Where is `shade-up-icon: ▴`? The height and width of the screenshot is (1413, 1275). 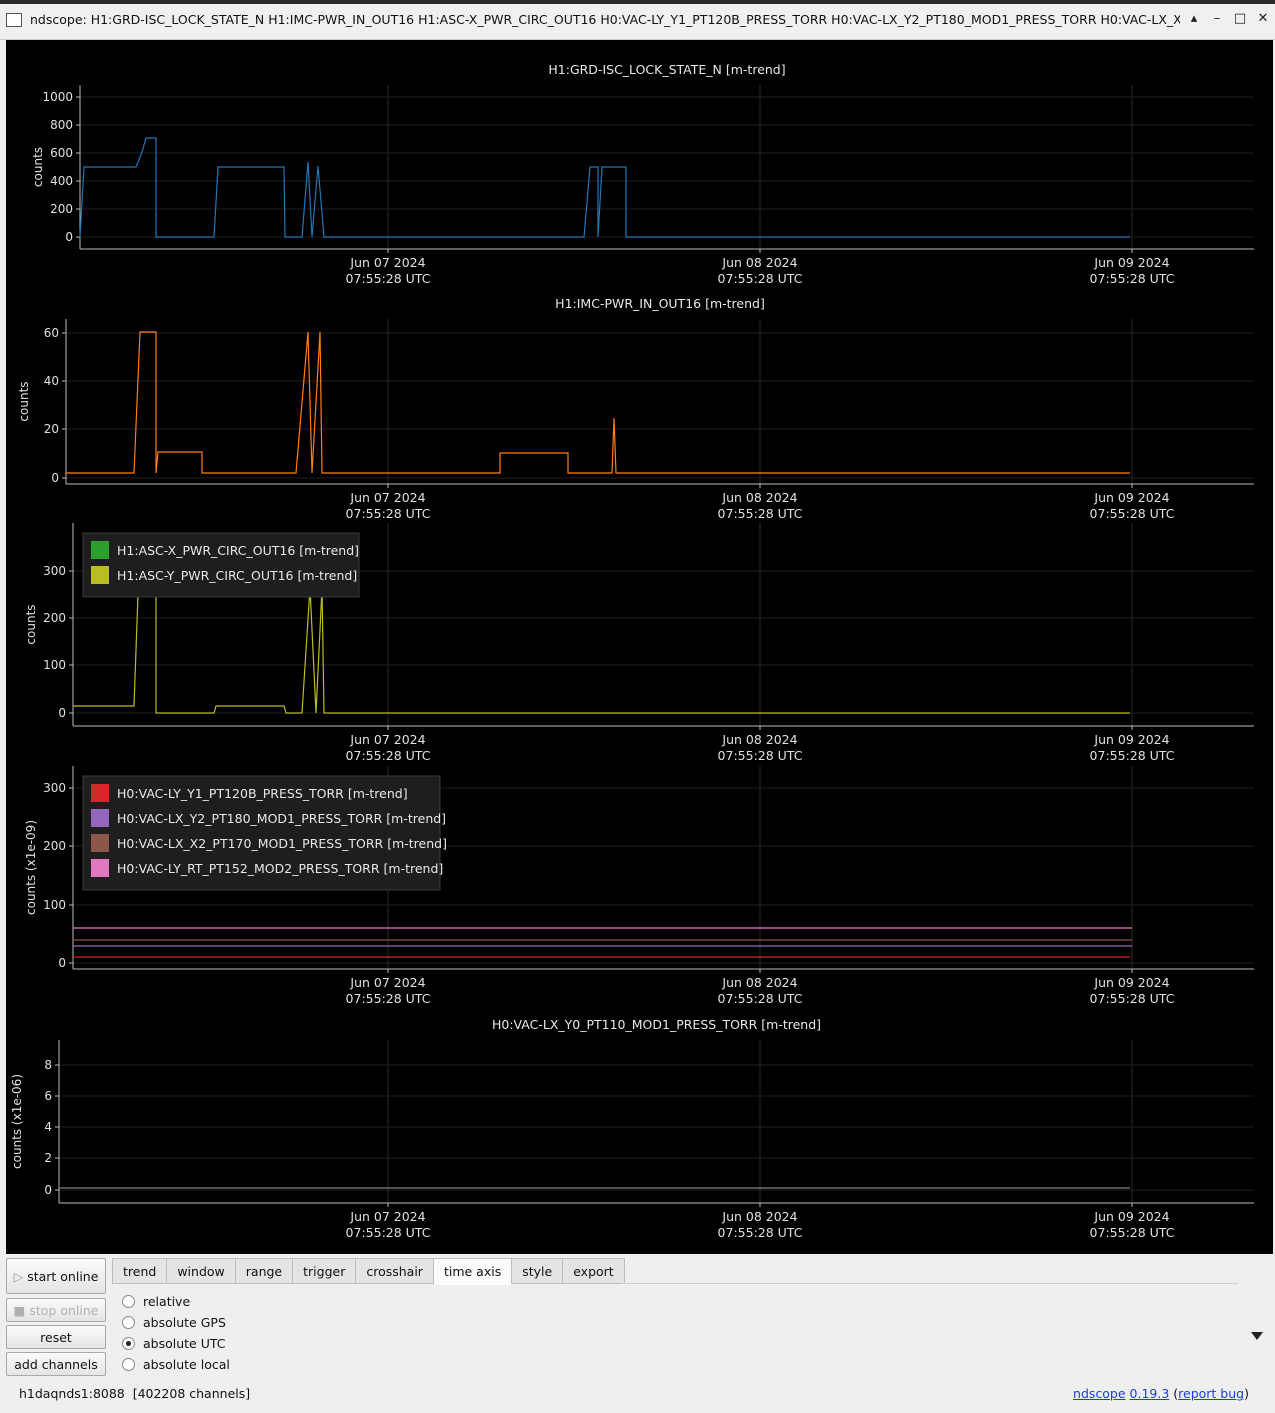
shade-up-icon: ▴ is located at coordinates (1194, 18).